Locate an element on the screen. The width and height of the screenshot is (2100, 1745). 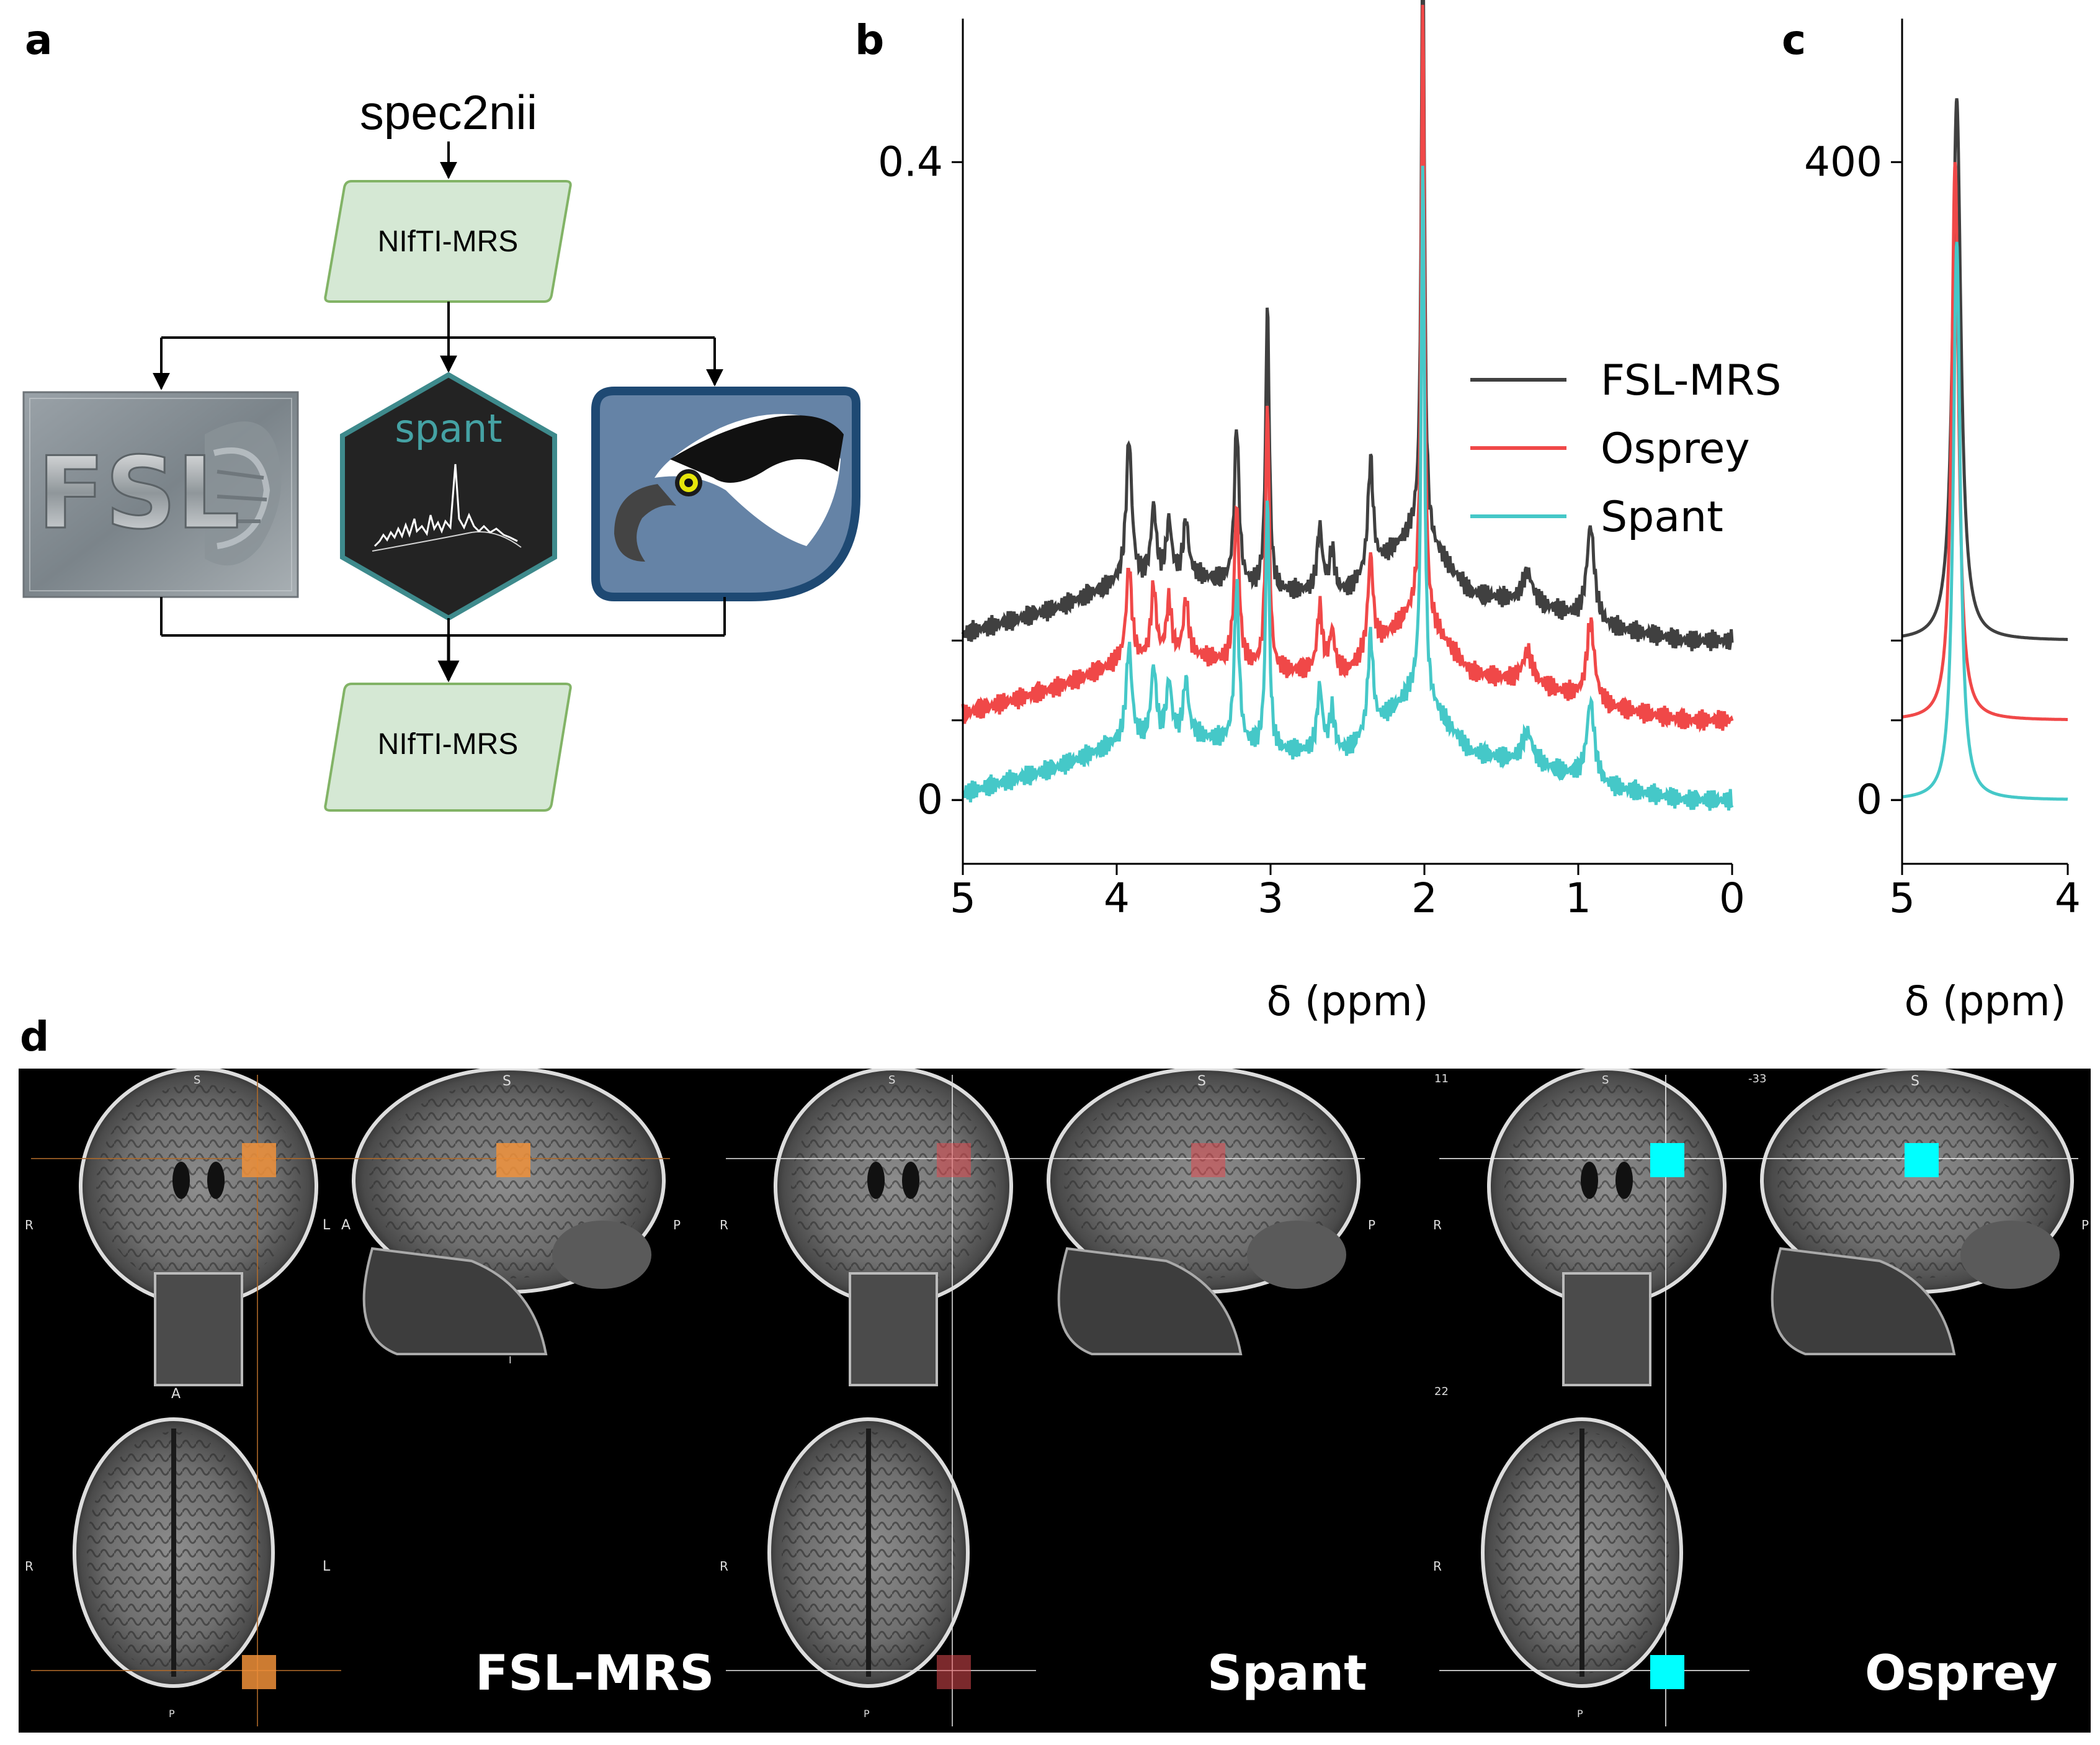
panel-label-d: d is located at coordinates (35, 1037).